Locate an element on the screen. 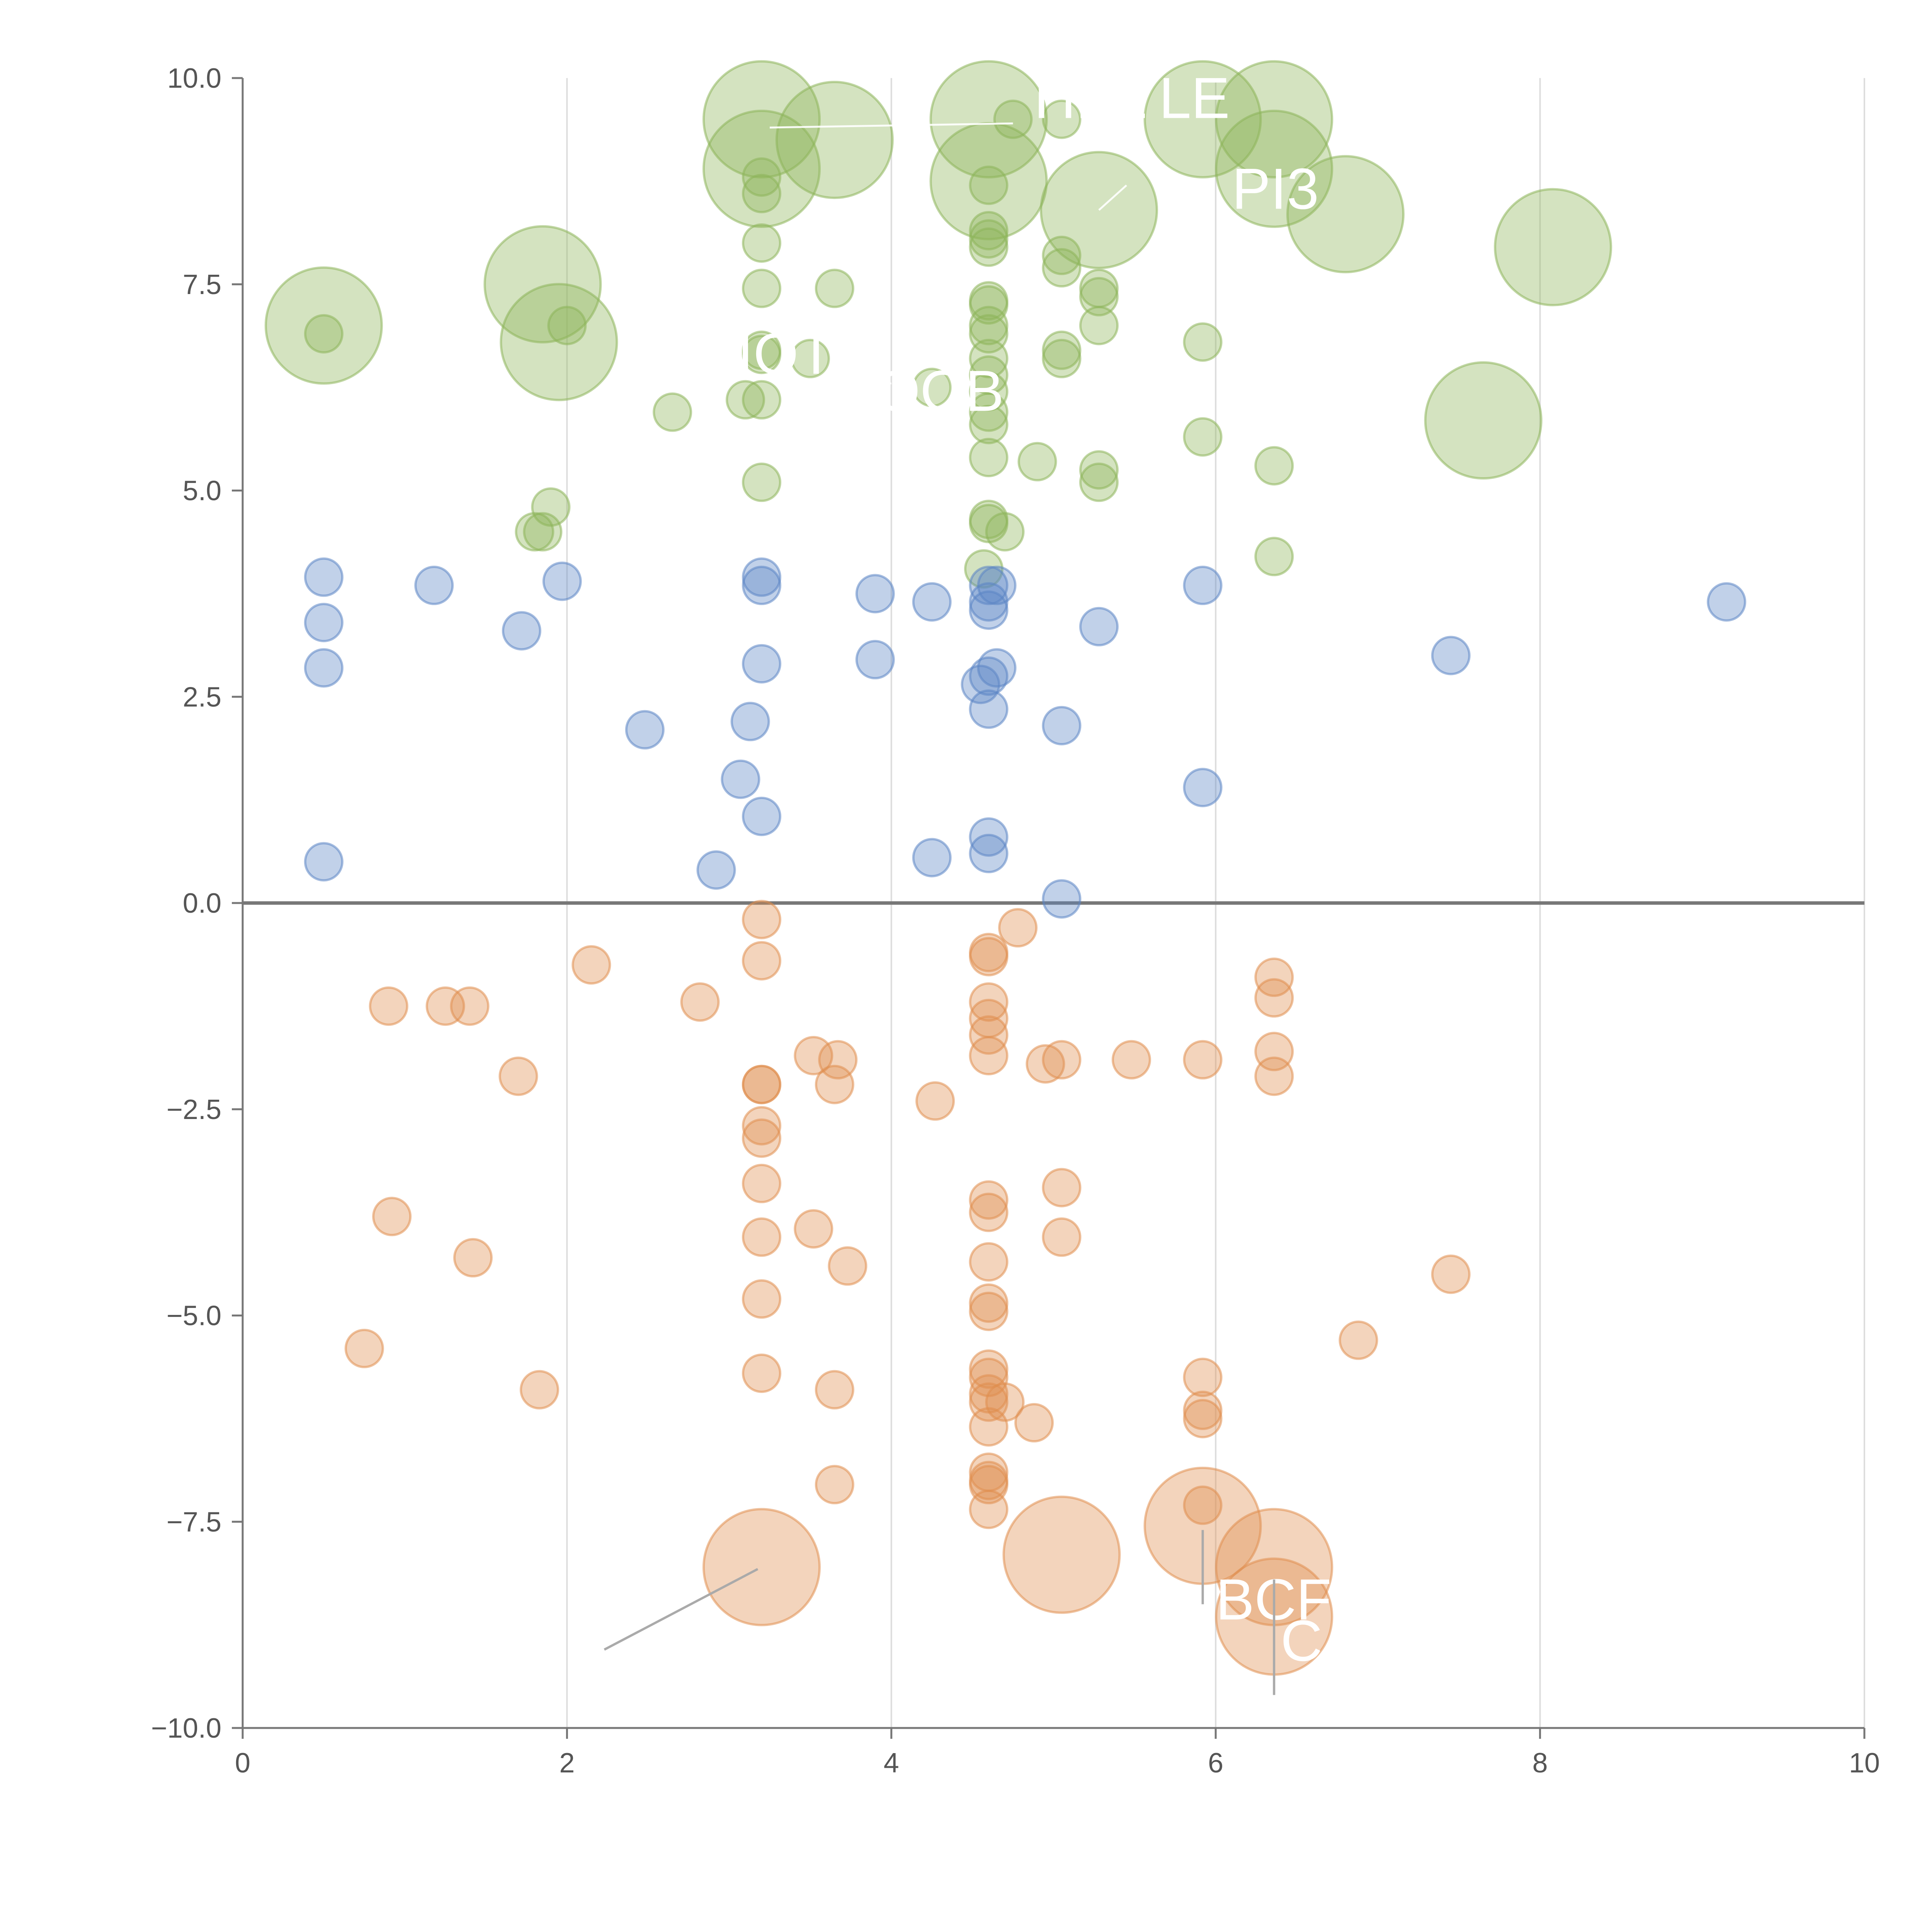  x-tick-label: 8 is located at coordinates (1540, 1764).